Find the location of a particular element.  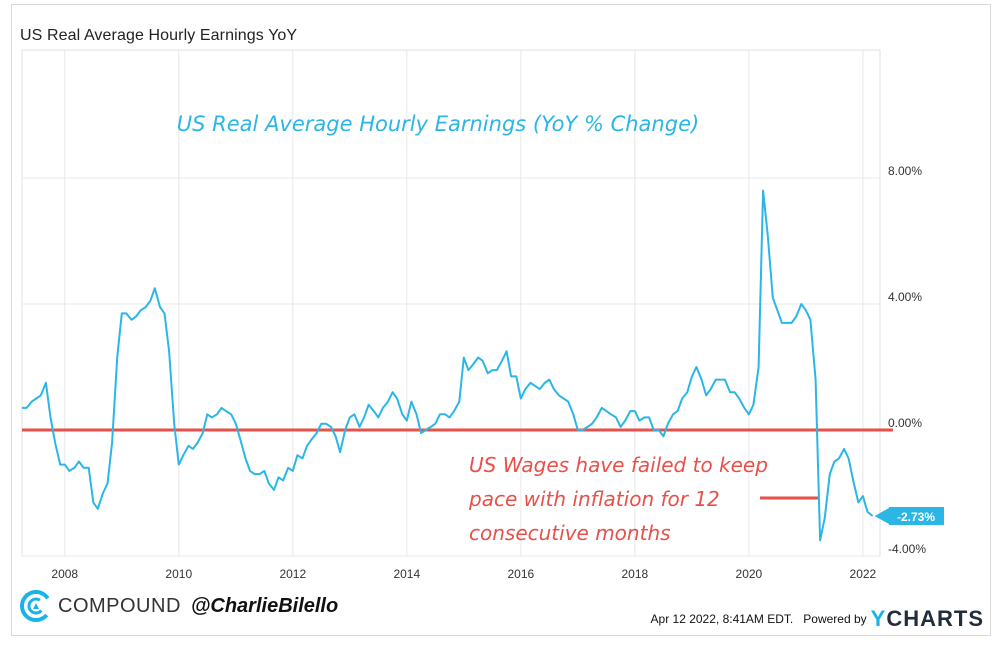

y-tick-label: -4.00% is located at coordinates (907, 549).